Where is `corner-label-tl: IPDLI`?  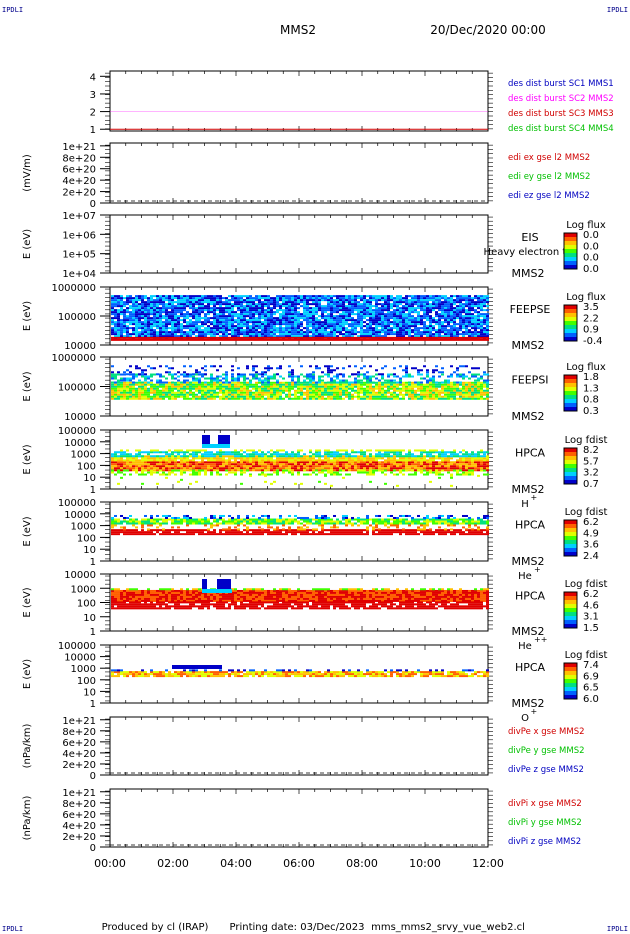 corner-label-tl: IPDLI is located at coordinates (13, 10).